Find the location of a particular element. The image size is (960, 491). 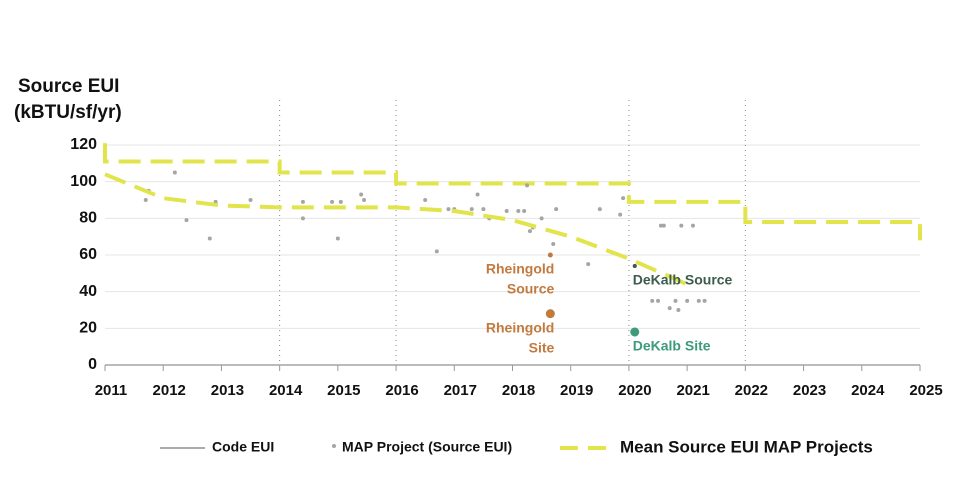

series-line is located at coordinates (396, 229).